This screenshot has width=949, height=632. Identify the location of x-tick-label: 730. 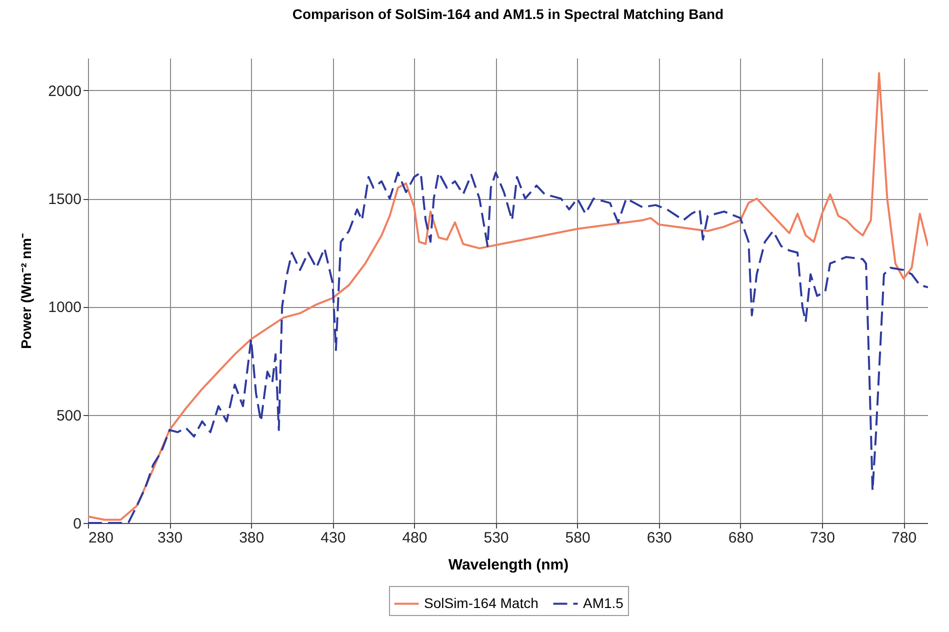
(822, 538).